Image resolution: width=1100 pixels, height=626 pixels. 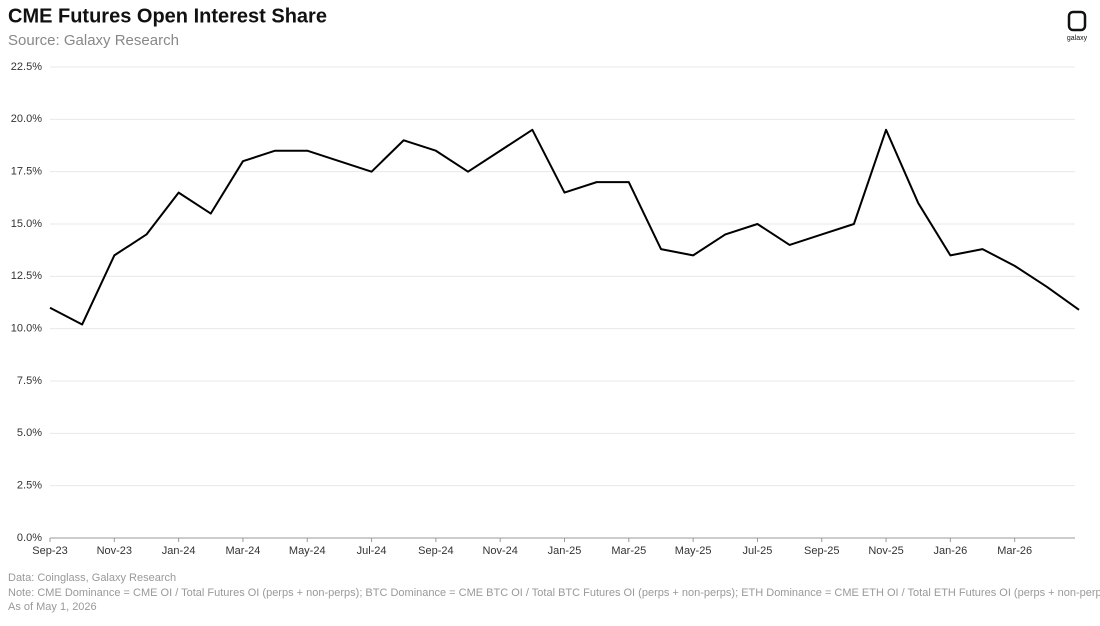 What do you see at coordinates (693, 551) in the screenshot?
I see `x-tick-label: May-25` at bounding box center [693, 551].